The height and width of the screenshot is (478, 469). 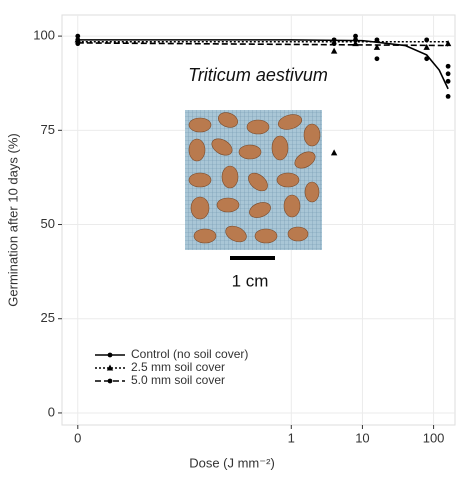 I want to click on y-tick-label: 75, so click(x=48, y=129).